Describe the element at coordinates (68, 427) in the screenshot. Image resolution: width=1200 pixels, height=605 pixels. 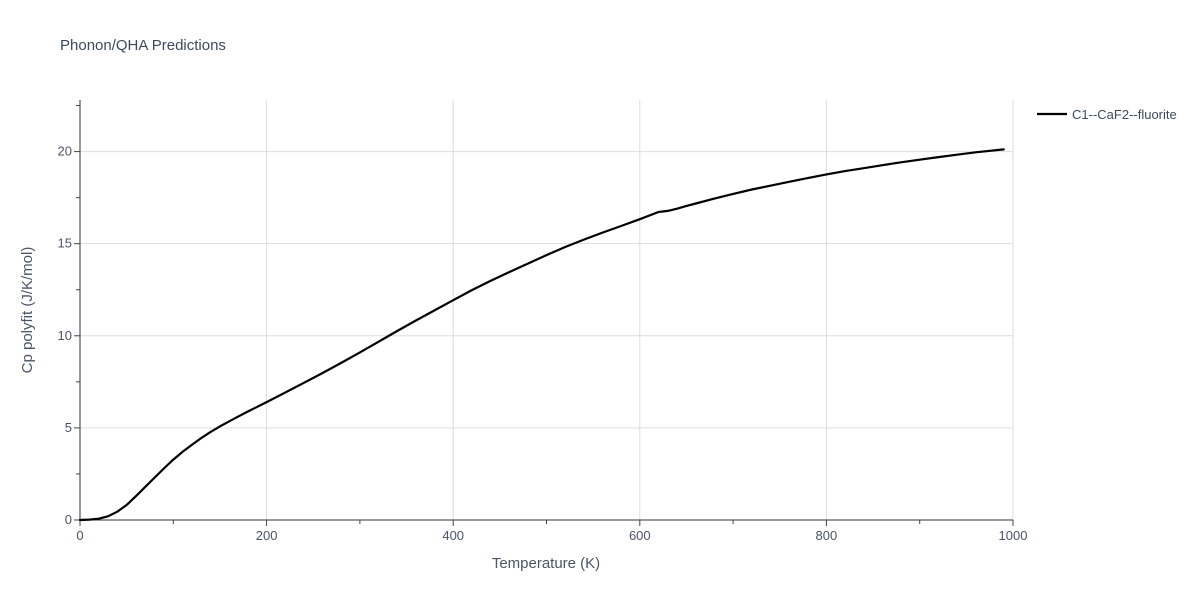
I see `y-tick-label: 5` at that location.